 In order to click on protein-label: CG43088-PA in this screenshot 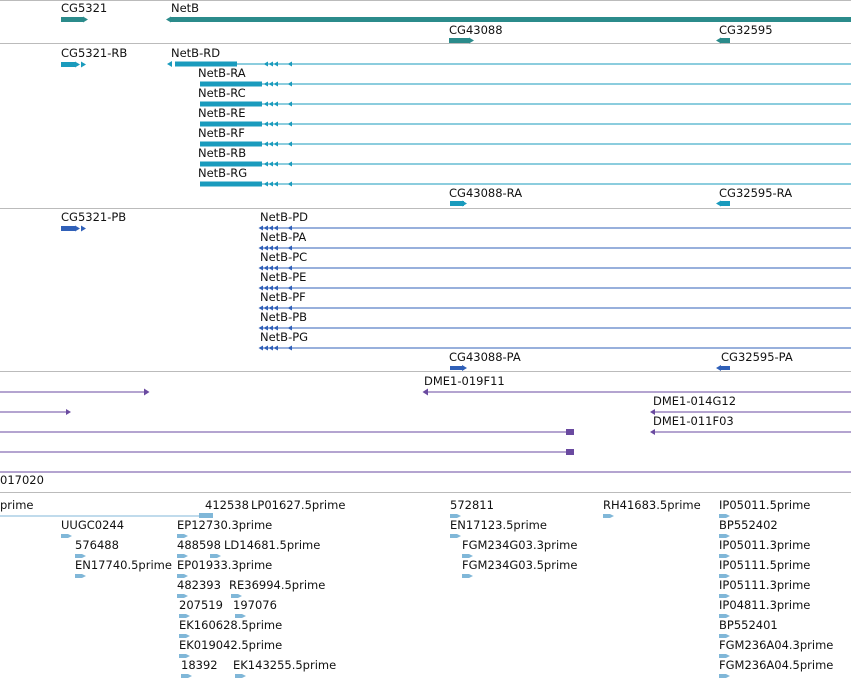, I will do `click(485, 357)`.